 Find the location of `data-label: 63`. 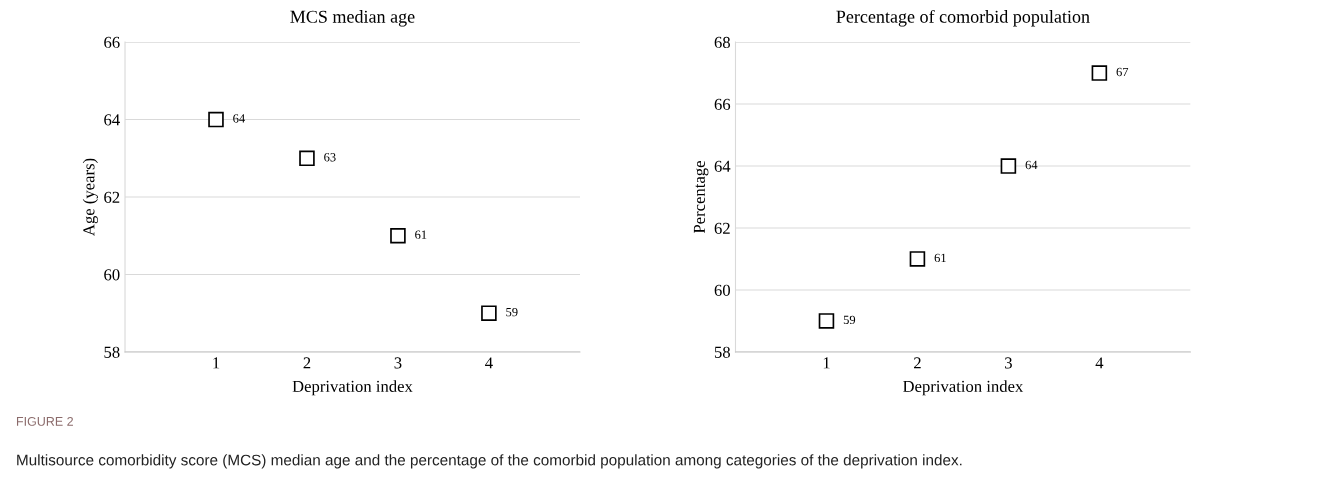

data-label: 63 is located at coordinates (330, 157).